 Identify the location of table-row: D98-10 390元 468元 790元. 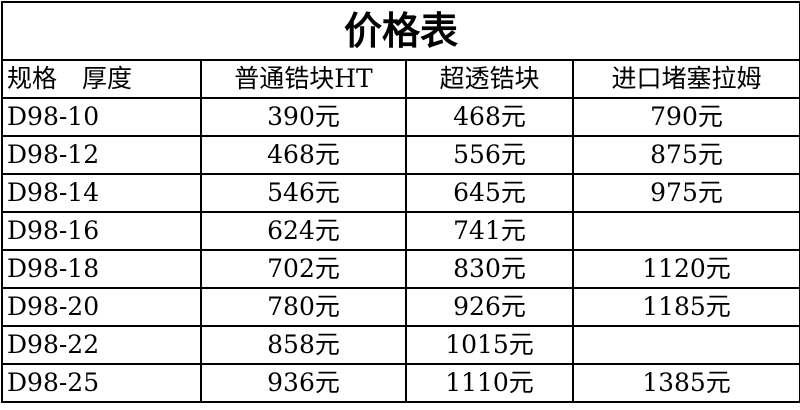
(400, 117).